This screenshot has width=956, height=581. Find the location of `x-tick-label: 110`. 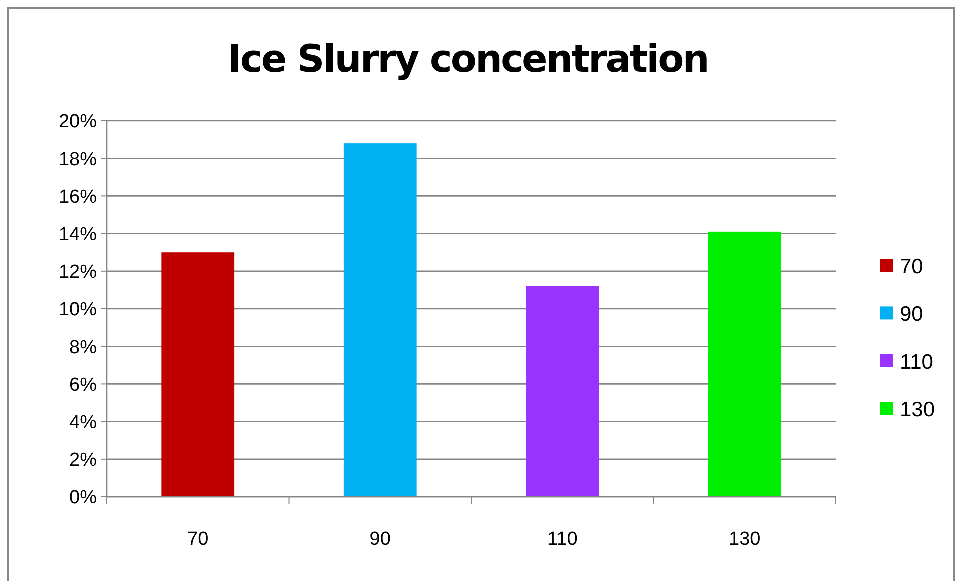

x-tick-label: 110 is located at coordinates (562, 539).